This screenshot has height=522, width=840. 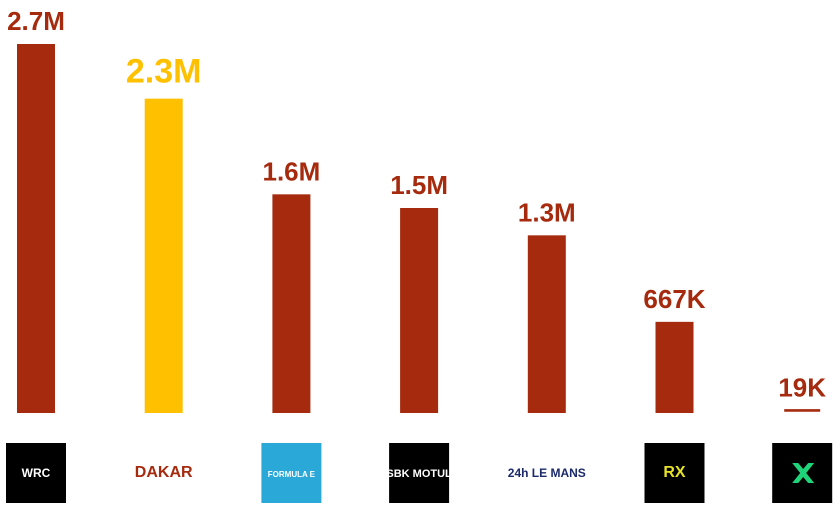 What do you see at coordinates (291, 171) in the screenshot?
I see `value-label: 1.6M` at bounding box center [291, 171].